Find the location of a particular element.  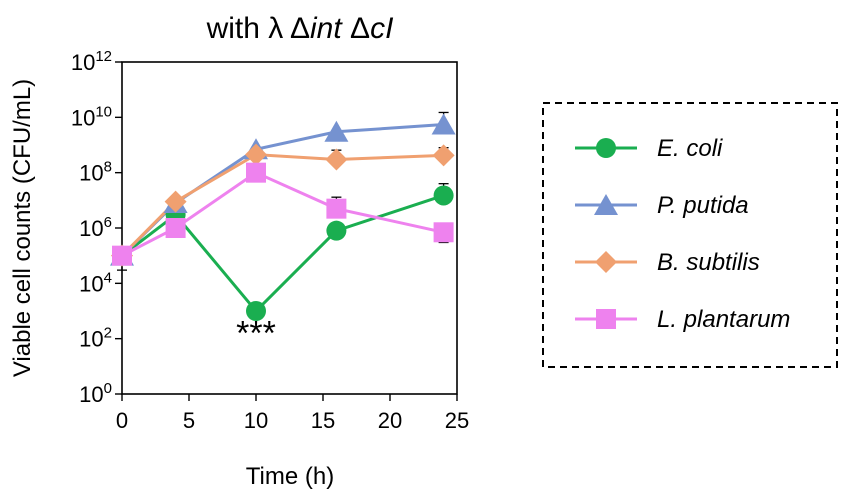

legend-marker-b-subtilis is located at coordinates (606, 262).